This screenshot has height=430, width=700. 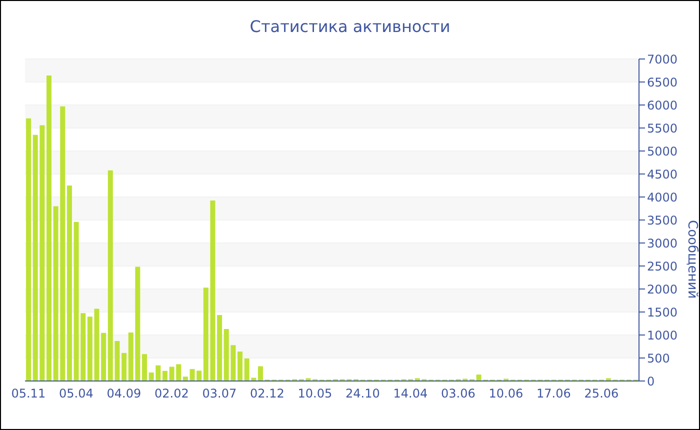 What do you see at coordinates (692, 259) in the screenshot?
I see `y-axis-title: Сообщений` at bounding box center [692, 259].